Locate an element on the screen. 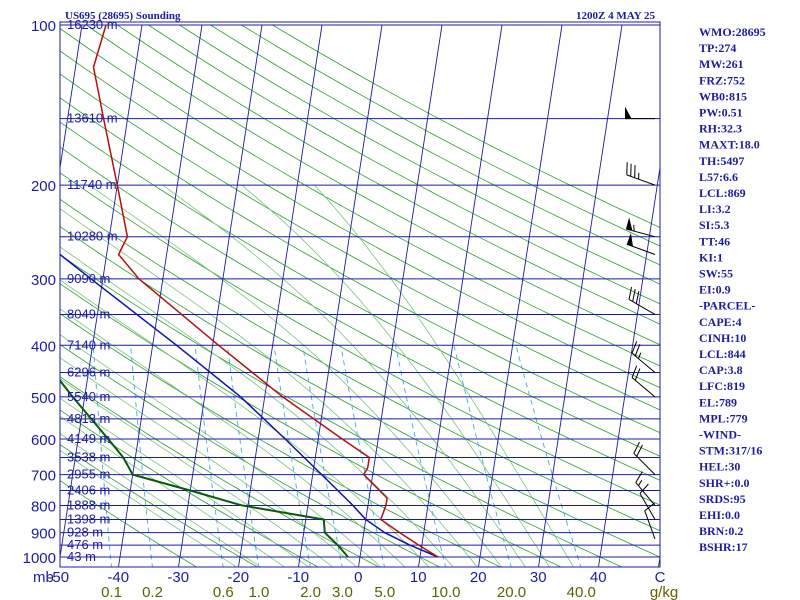 The height and width of the screenshot is (600, 800). height-label: 16230 m is located at coordinates (92, 24).